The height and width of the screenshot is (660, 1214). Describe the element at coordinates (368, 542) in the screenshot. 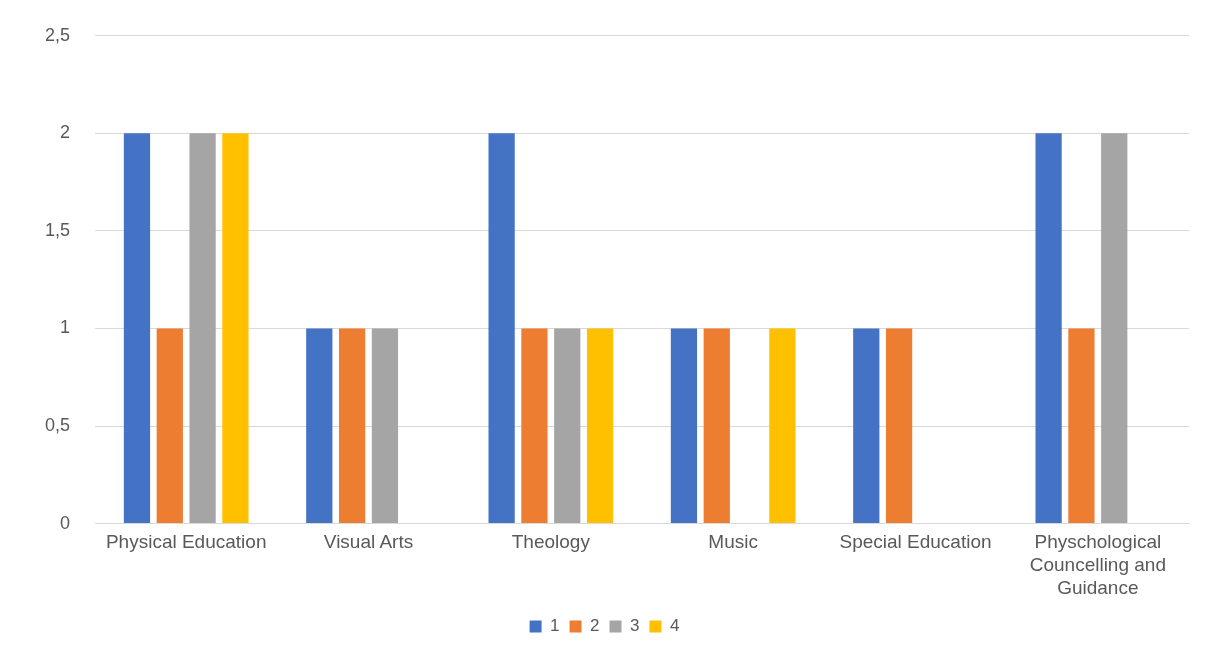

I see `x-tick-label: Visual Arts` at that location.